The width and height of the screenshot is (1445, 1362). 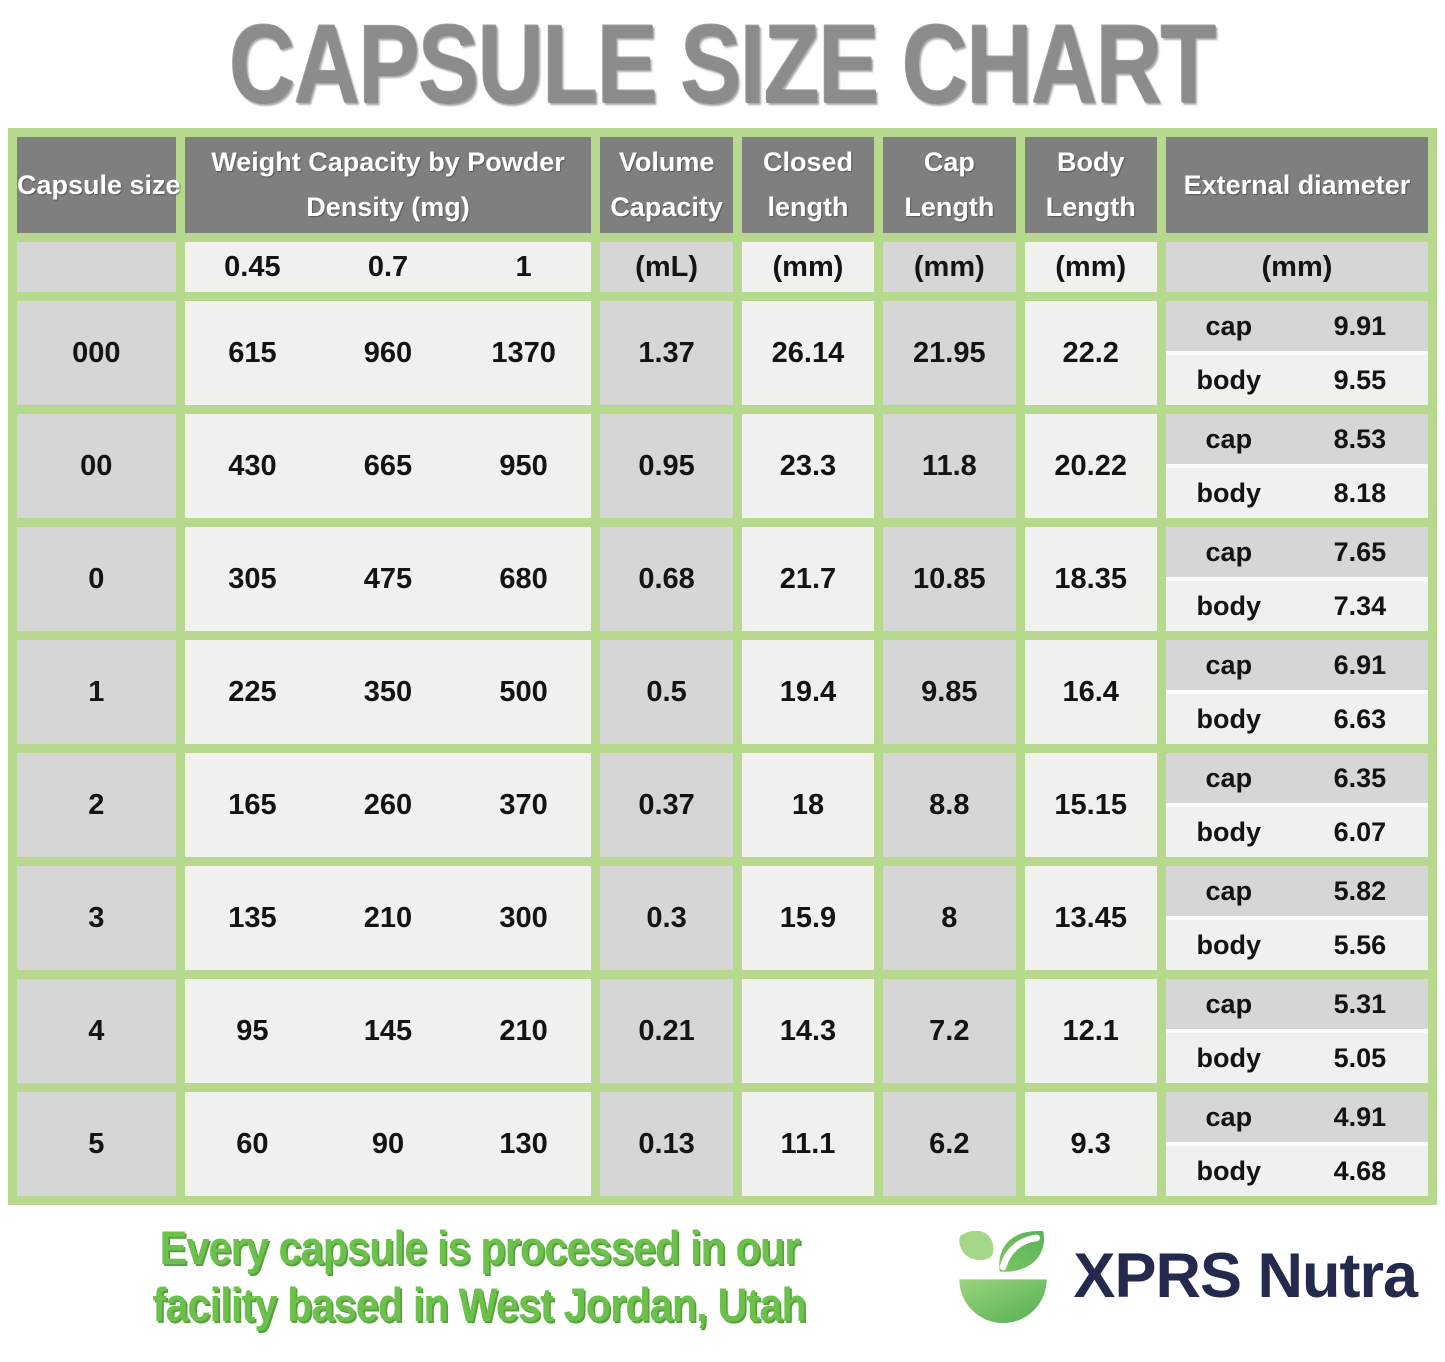 What do you see at coordinates (1296, 1058) in the screenshot?
I see `external-body-row: body 5.05` at bounding box center [1296, 1058].